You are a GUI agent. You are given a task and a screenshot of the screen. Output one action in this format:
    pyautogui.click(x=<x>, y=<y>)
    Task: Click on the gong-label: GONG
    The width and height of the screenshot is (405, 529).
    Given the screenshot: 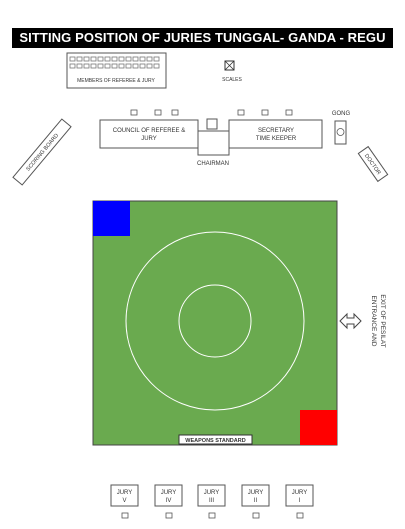 What is the action you would take?
    pyautogui.click(x=341, y=114)
    